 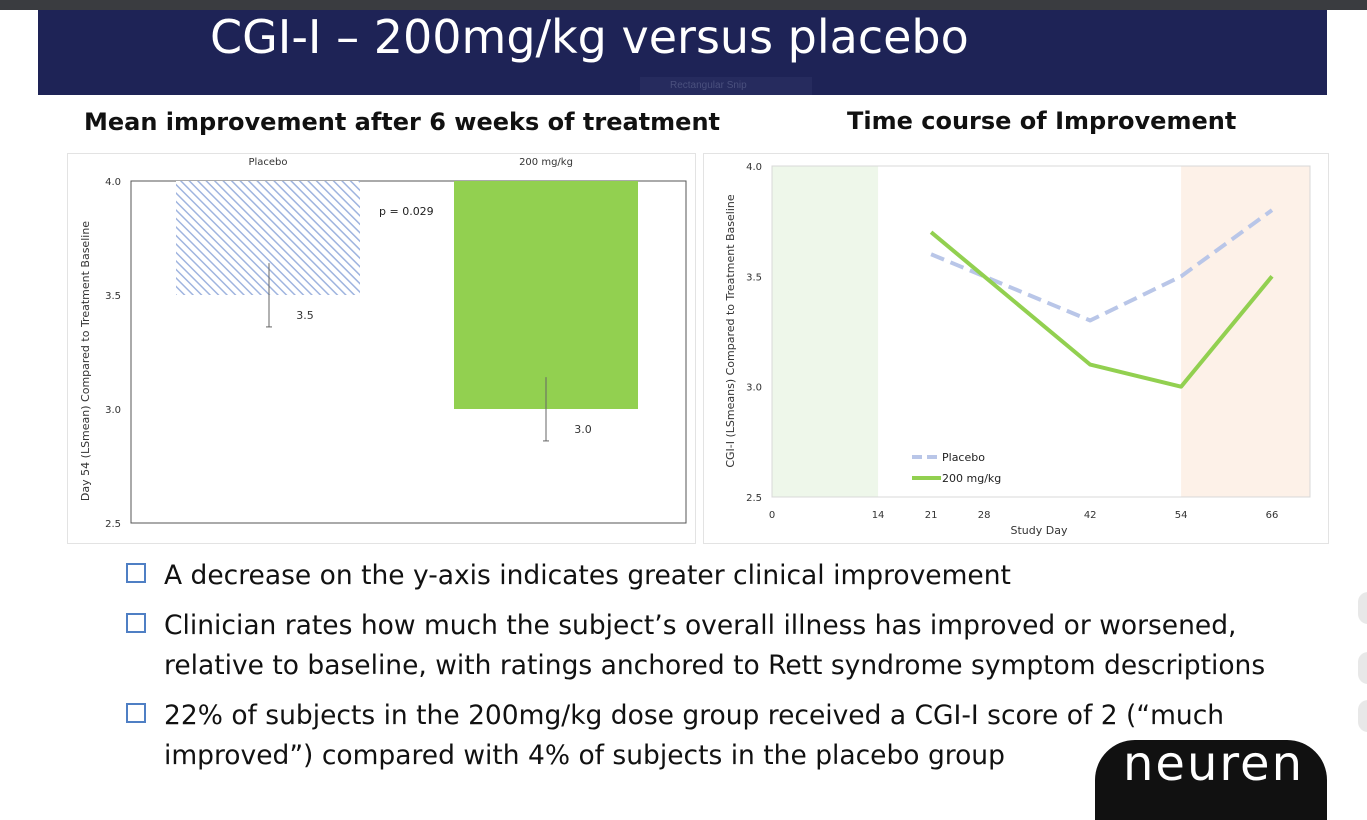 I want to click on bar-y-tick-label: 3.0, so click(x=113, y=410).